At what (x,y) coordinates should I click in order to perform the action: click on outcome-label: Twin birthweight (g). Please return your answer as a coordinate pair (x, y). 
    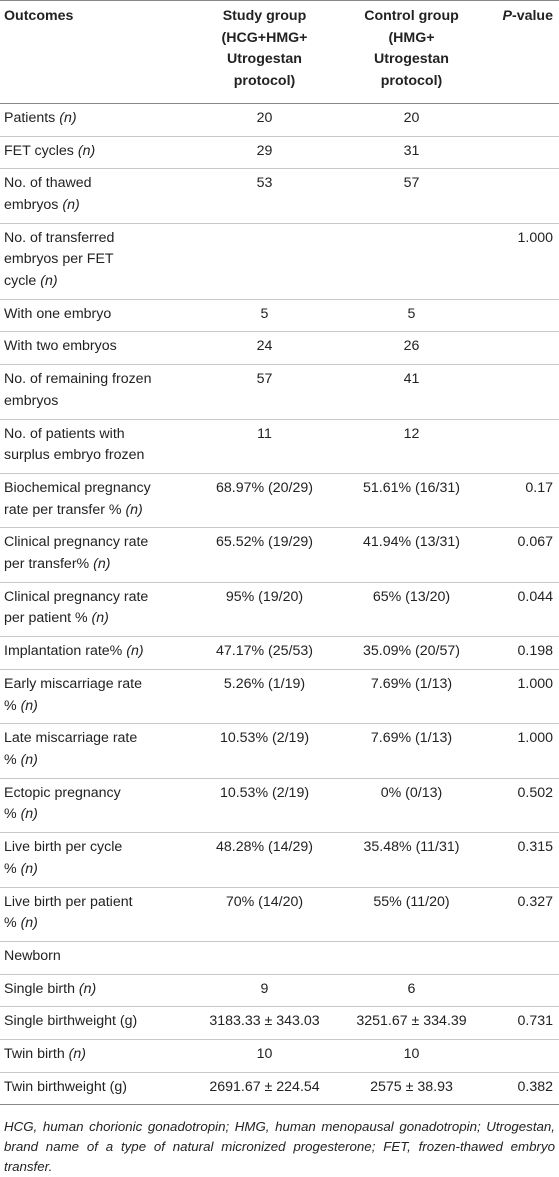
    Looking at the image, I should click on (97, 1089).